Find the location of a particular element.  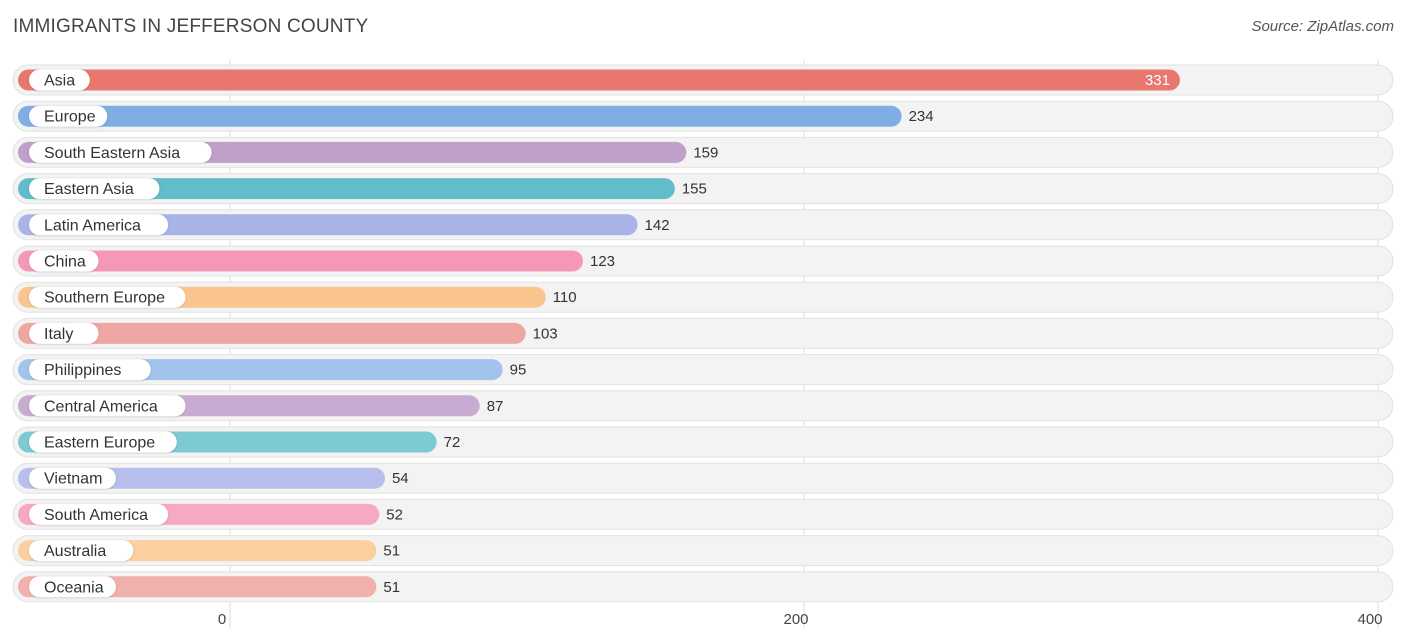

bar-row-oceania: Oceania 51 is located at coordinates (703, 587).